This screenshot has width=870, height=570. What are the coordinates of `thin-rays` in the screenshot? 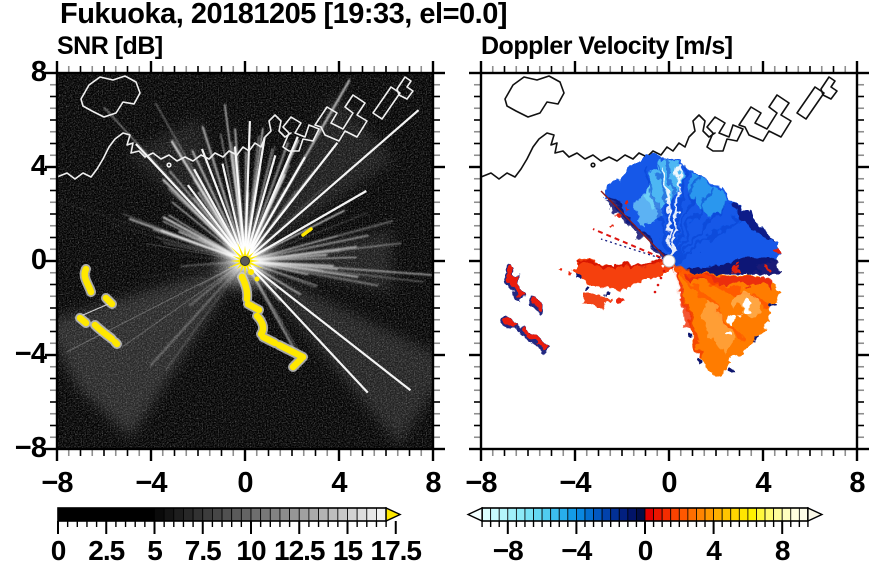 It's located at (631, 242).